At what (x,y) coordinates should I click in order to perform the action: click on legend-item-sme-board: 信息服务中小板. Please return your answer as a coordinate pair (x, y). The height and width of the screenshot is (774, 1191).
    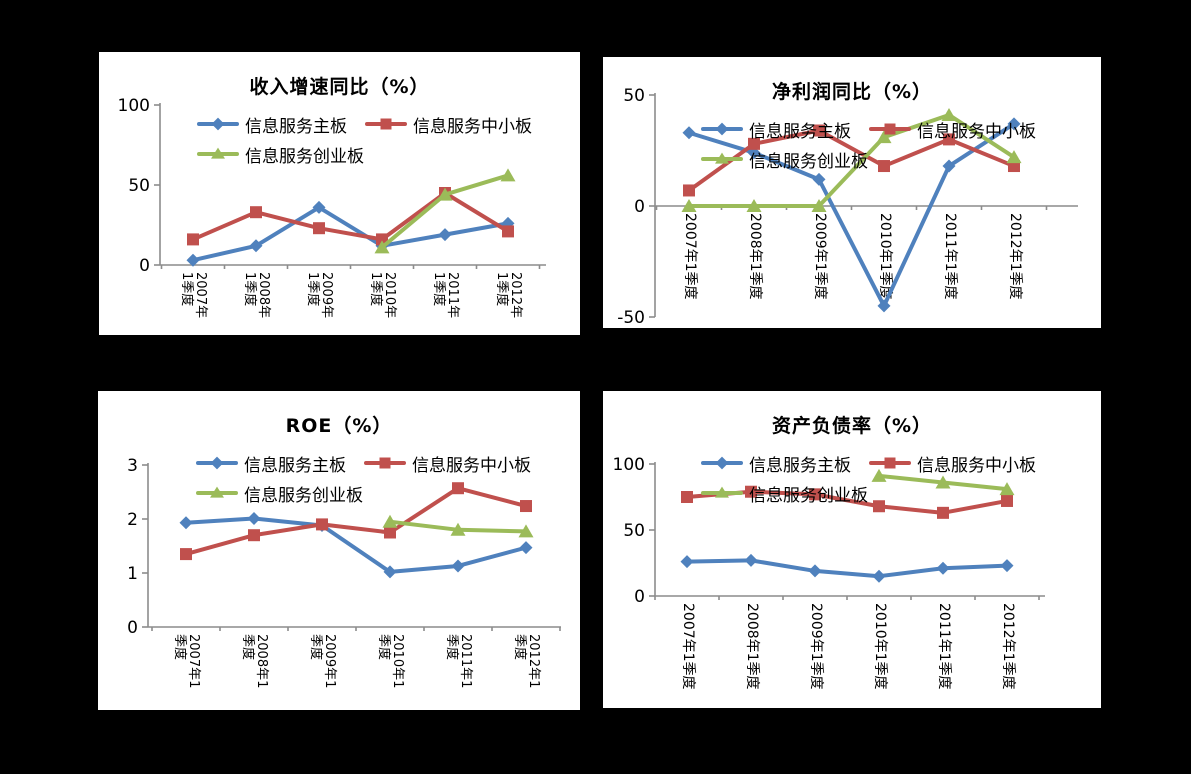
    Looking at the image, I should click on (952, 463).